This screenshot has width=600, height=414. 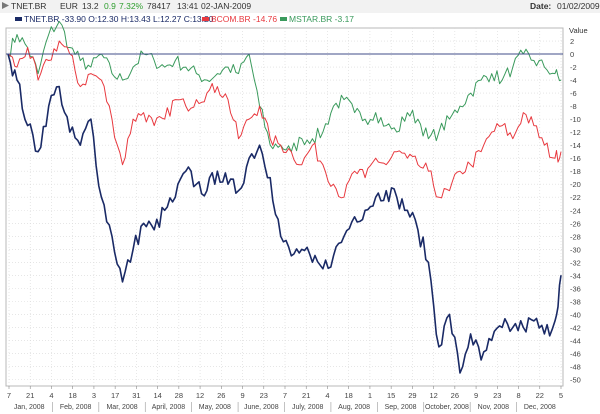 I want to click on date-label: Date:, so click(x=541, y=6).